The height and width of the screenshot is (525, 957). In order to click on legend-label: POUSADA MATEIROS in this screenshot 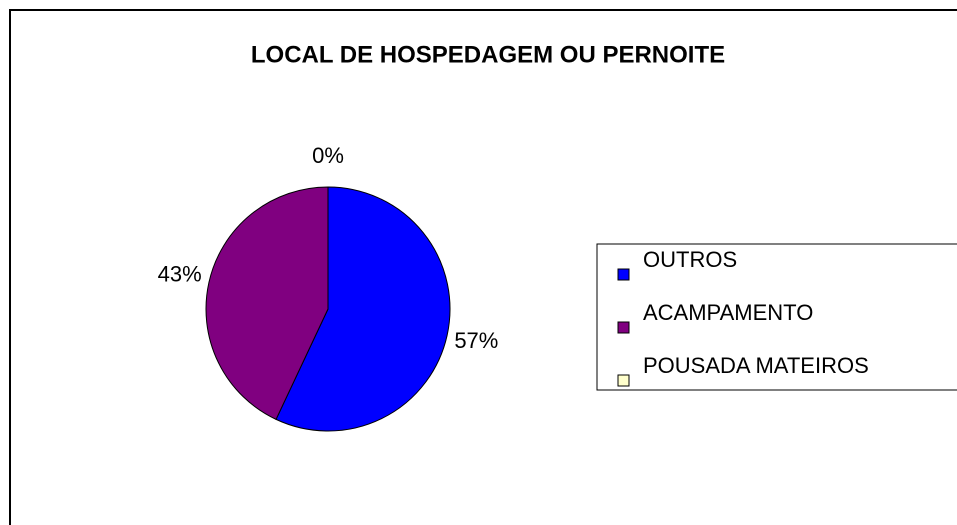, I will do `click(756, 365)`.